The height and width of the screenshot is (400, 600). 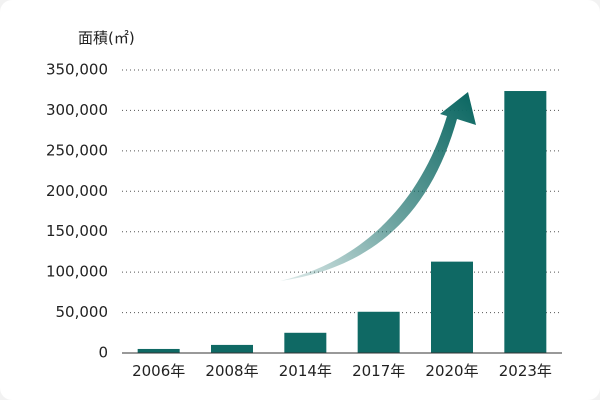 What do you see at coordinates (103, 353) in the screenshot?
I see `y-tick-label: 0` at bounding box center [103, 353].